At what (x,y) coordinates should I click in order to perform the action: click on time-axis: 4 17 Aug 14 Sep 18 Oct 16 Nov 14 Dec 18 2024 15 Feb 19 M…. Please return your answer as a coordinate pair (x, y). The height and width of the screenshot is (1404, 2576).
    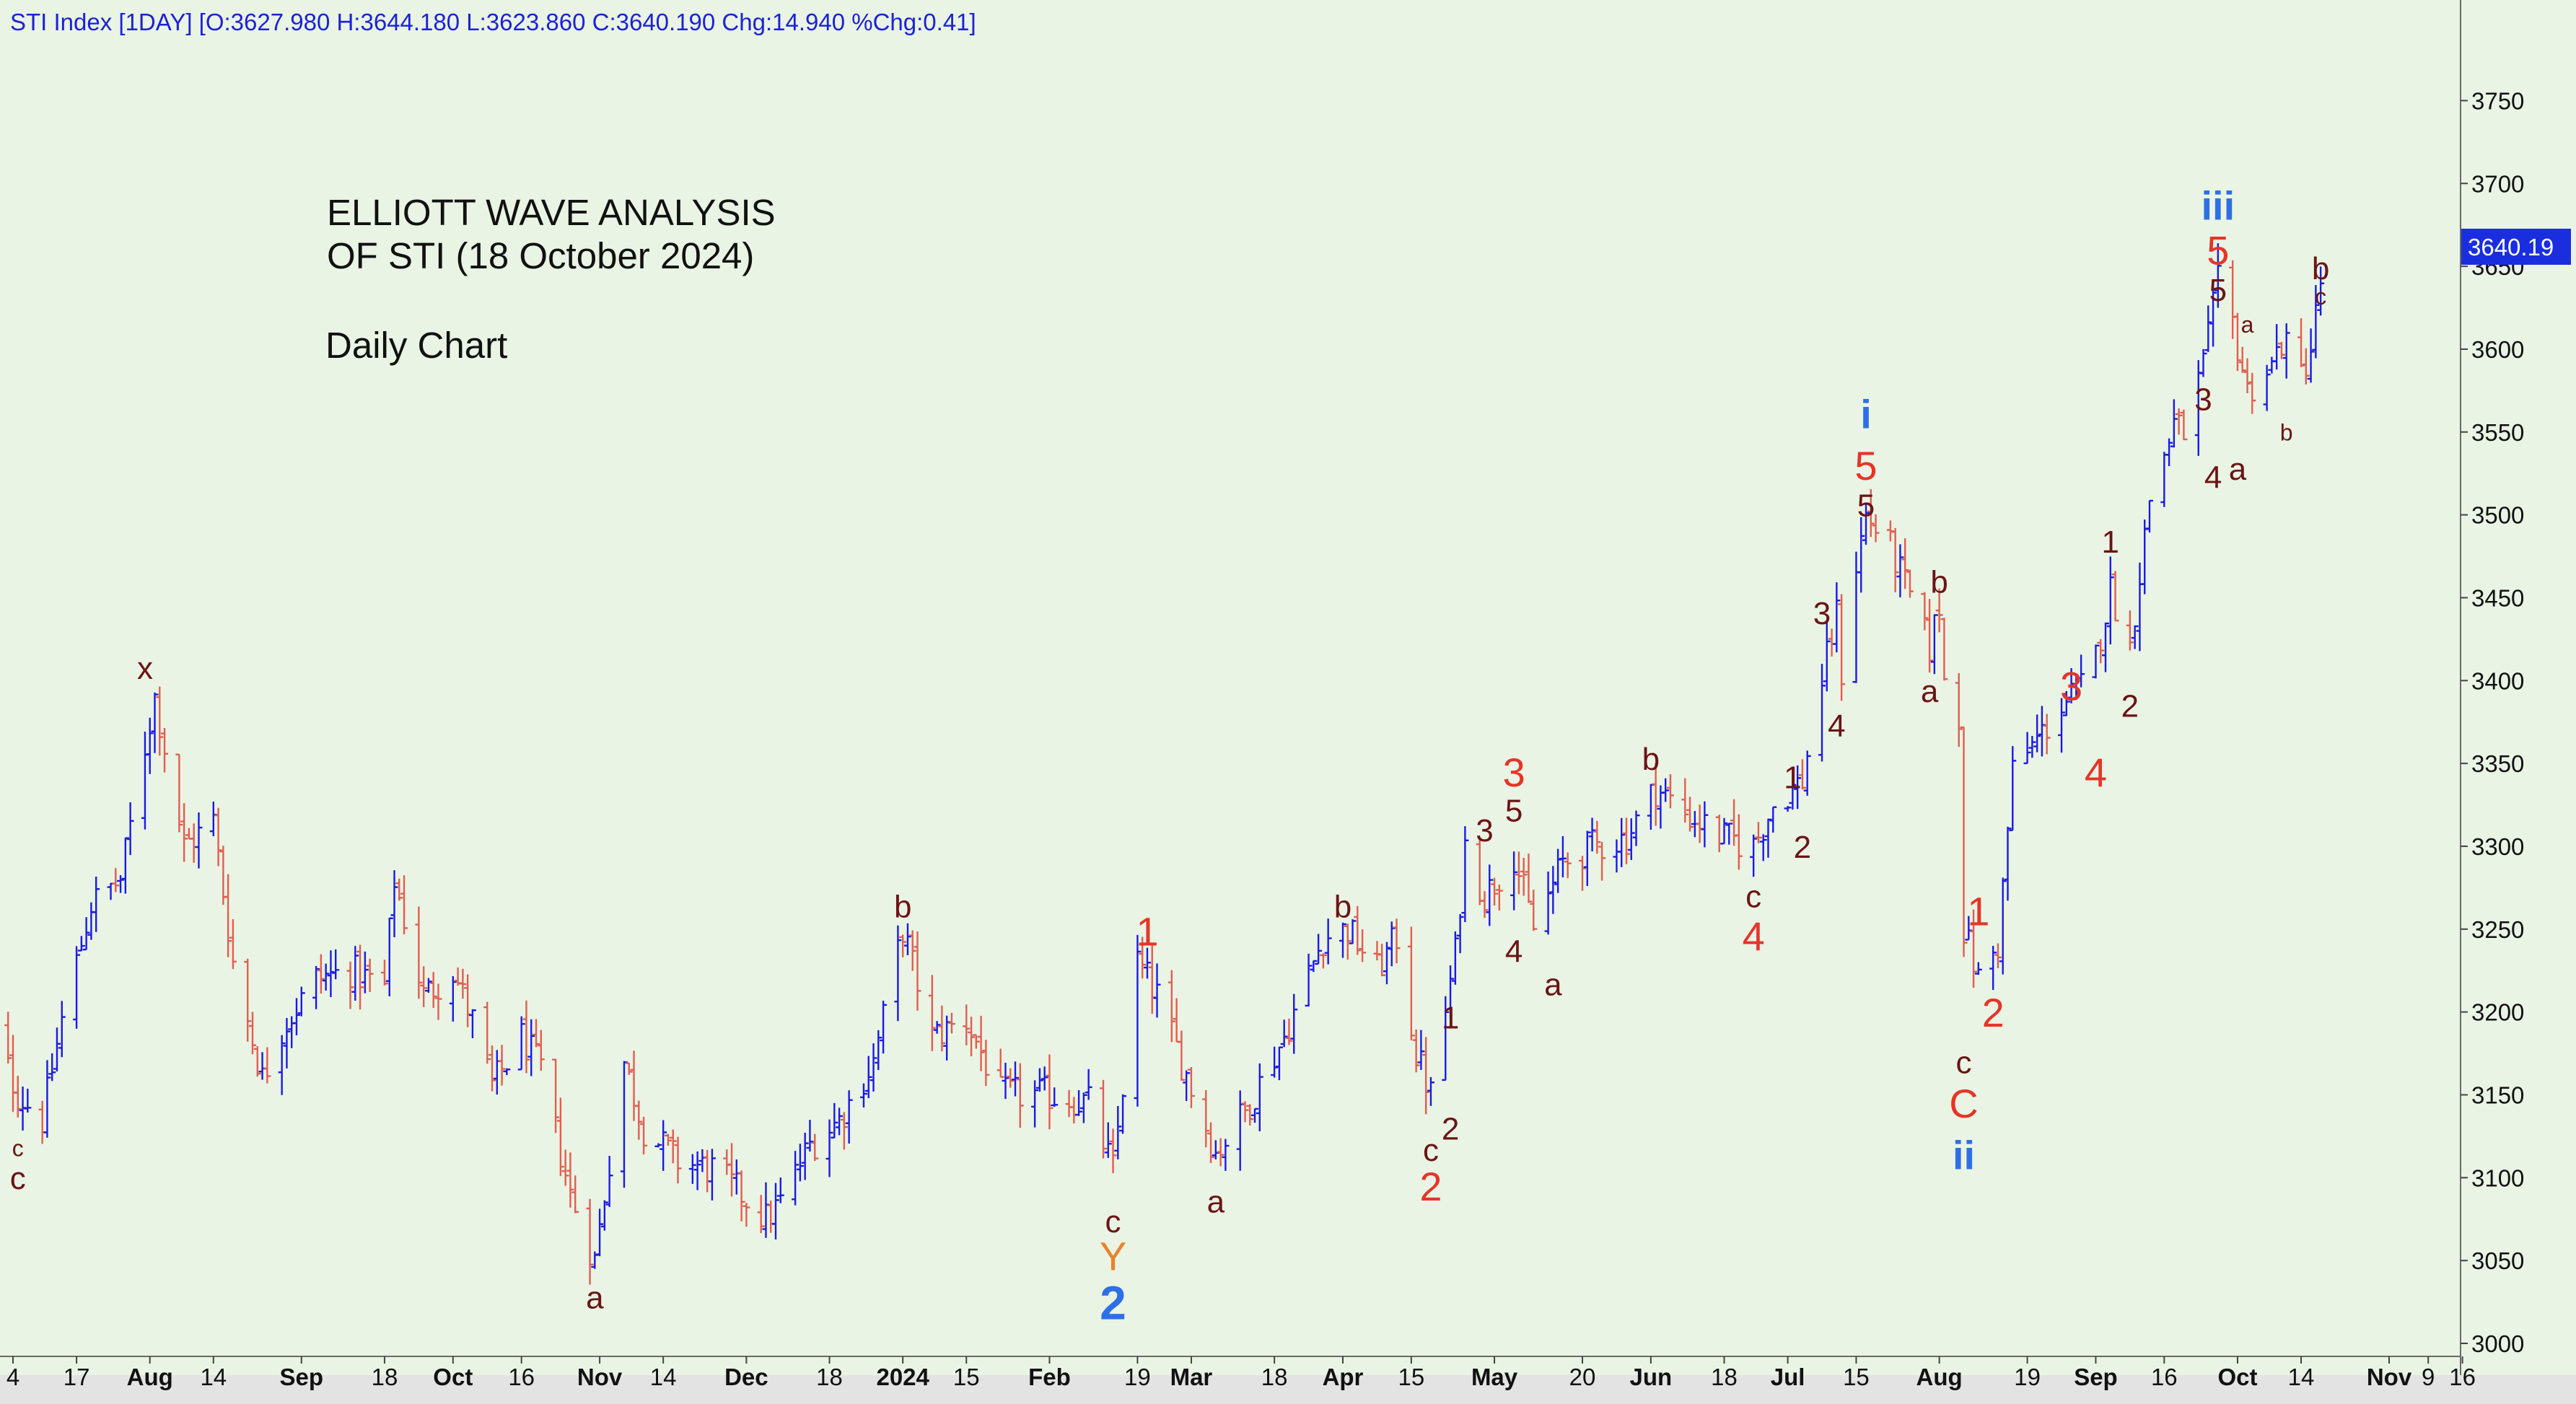
    Looking at the image, I should click on (1241, 1373).